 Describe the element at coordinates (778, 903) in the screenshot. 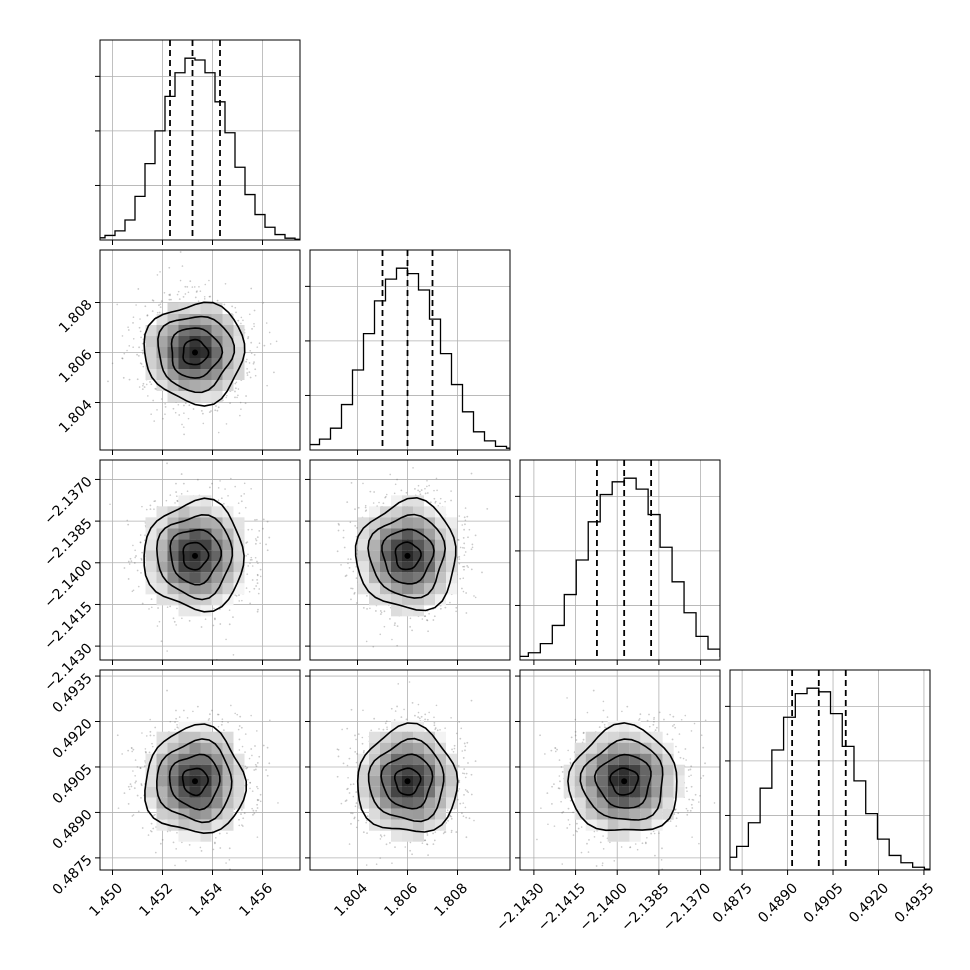

I see `x-tick-label: 0.4890` at that location.